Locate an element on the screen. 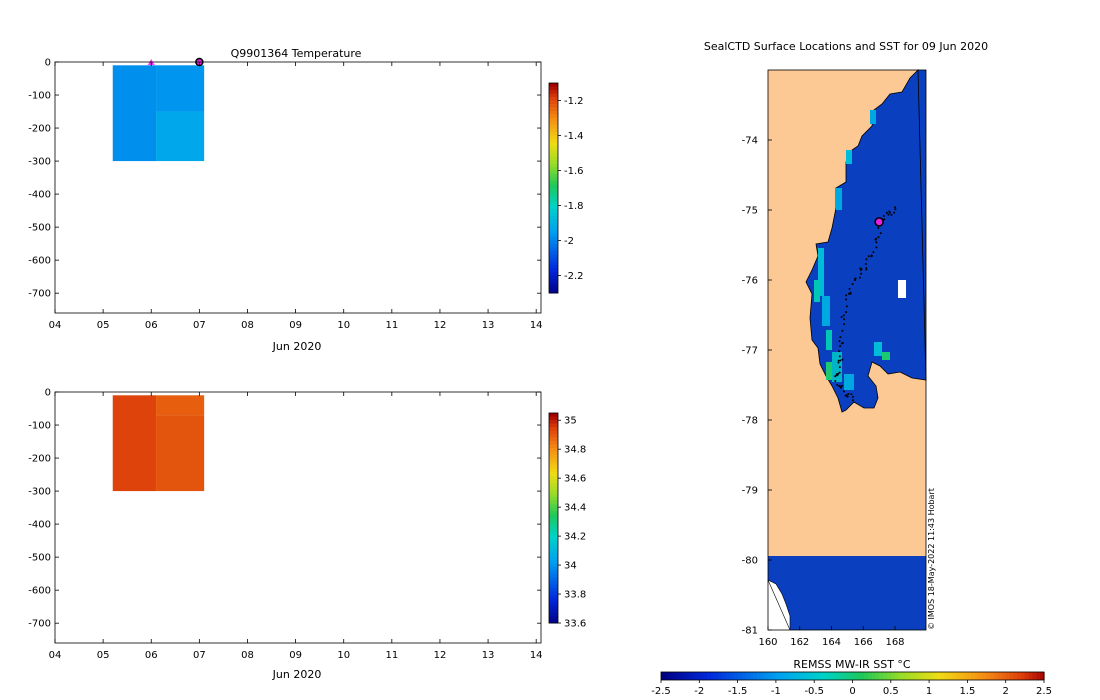 This screenshot has width=1100, height=700. credit-text: © IMOS 18-May-2022 11:43 Hobart is located at coordinates (931, 559).